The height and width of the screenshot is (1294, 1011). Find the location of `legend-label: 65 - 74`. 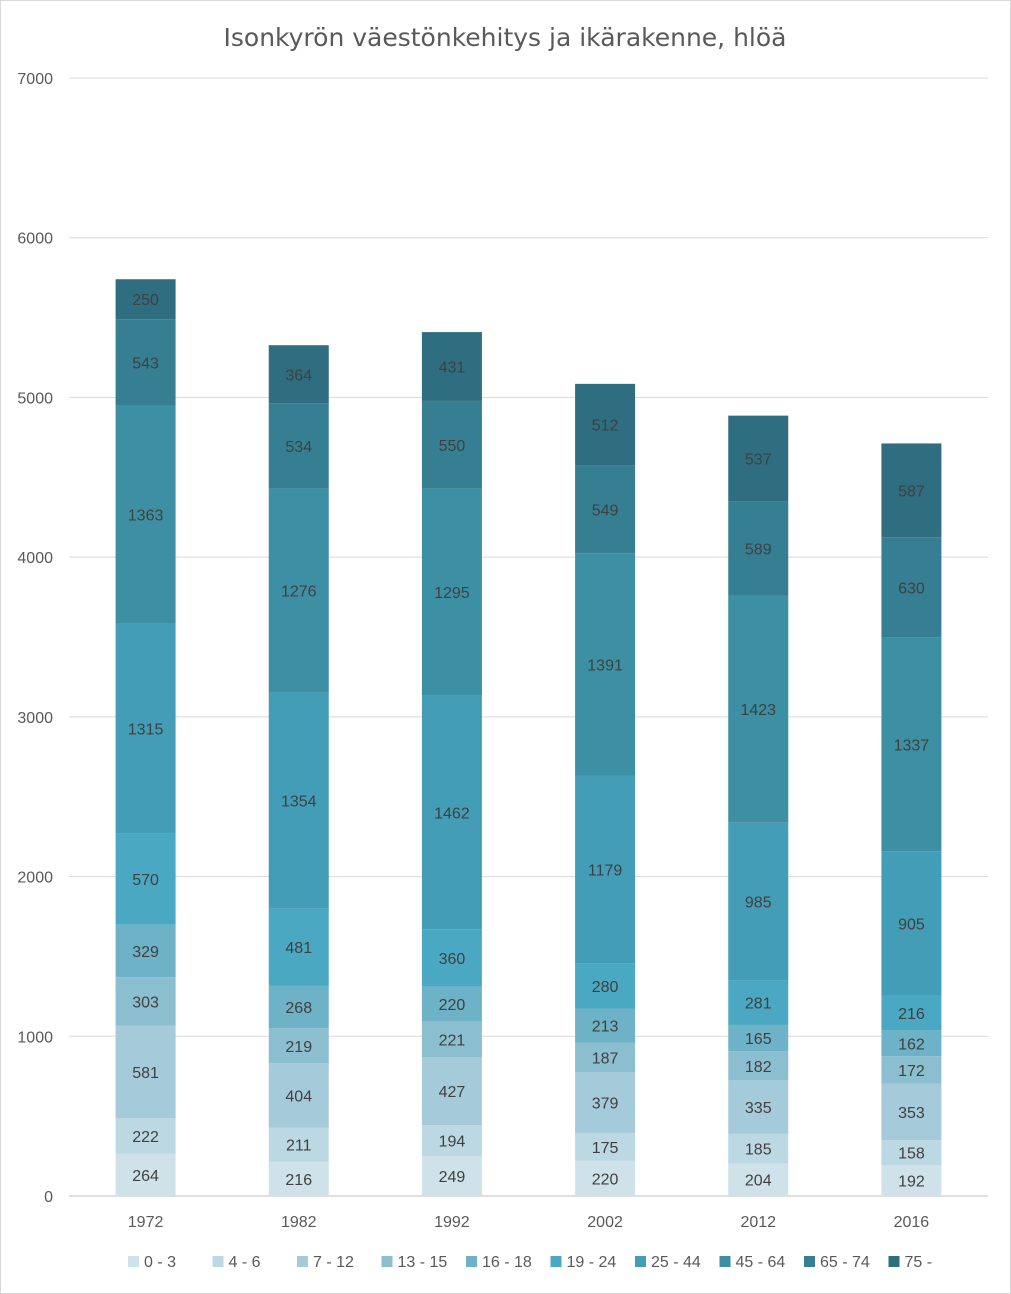

legend-label: 65 - 74 is located at coordinates (845, 1262).